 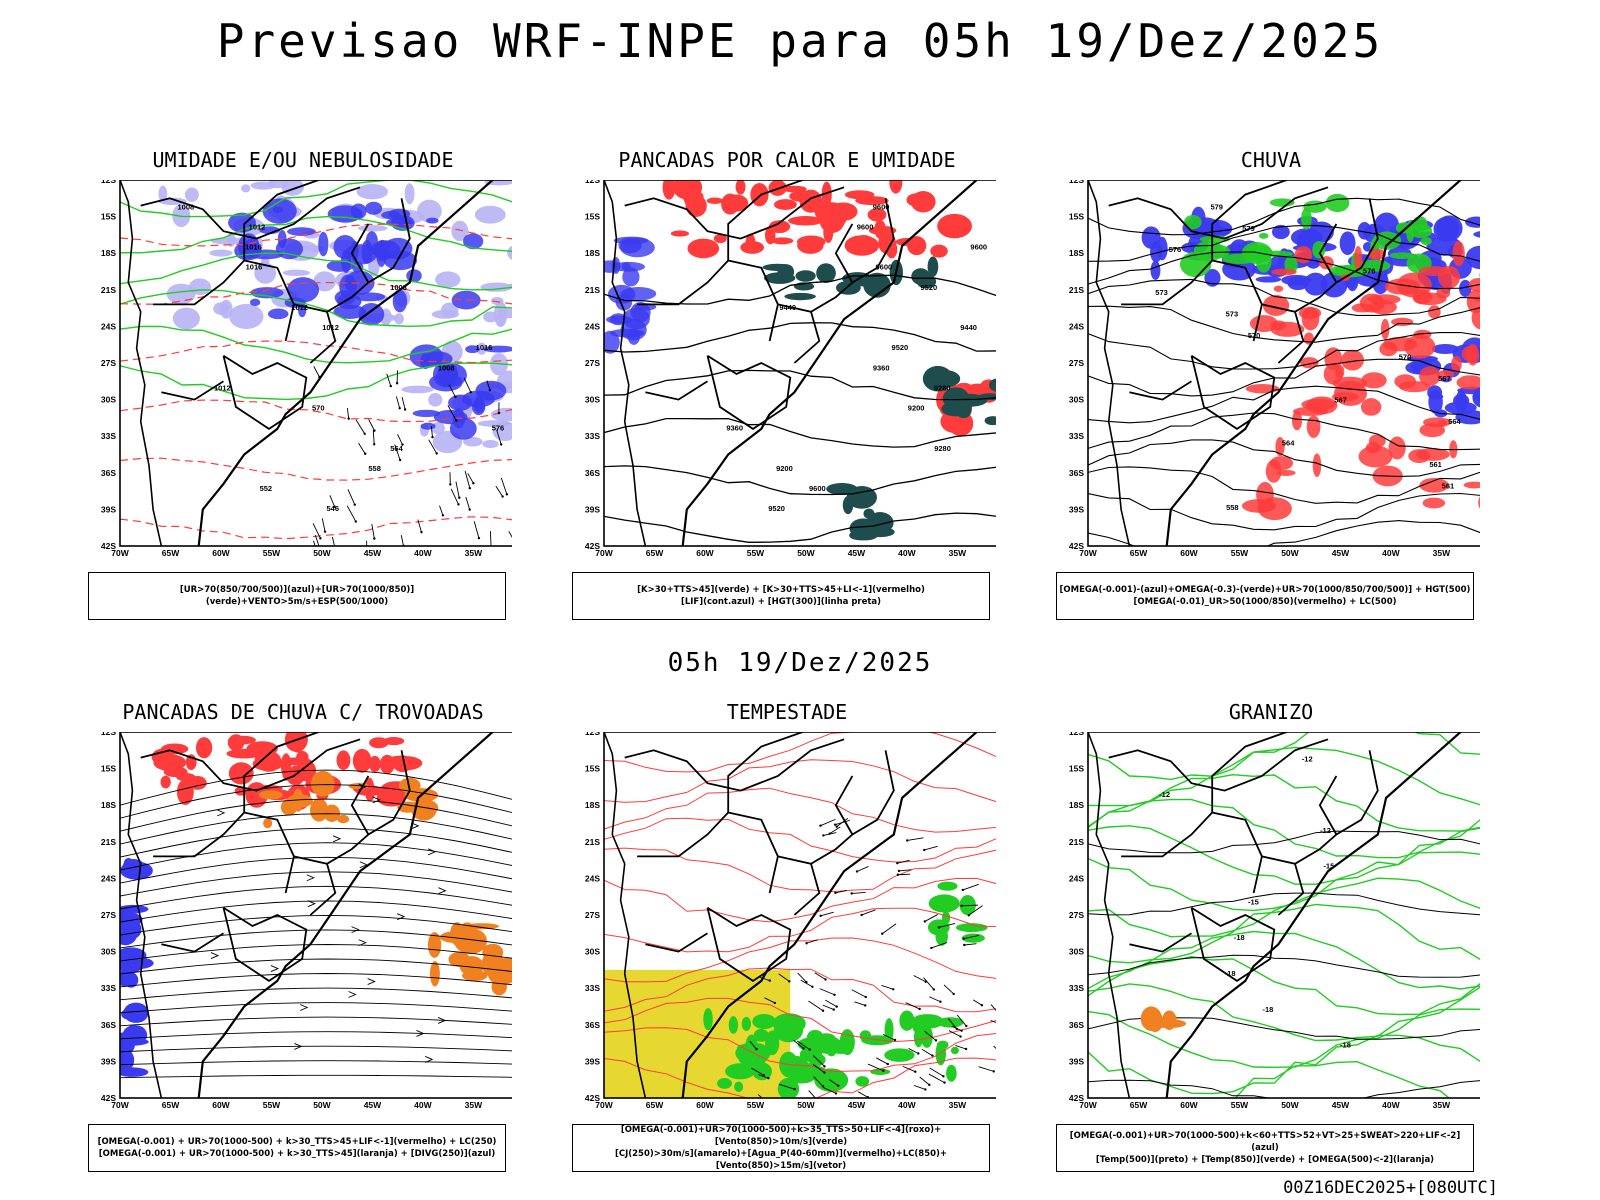 I want to click on contour-label: 570, so click(x=318, y=408).